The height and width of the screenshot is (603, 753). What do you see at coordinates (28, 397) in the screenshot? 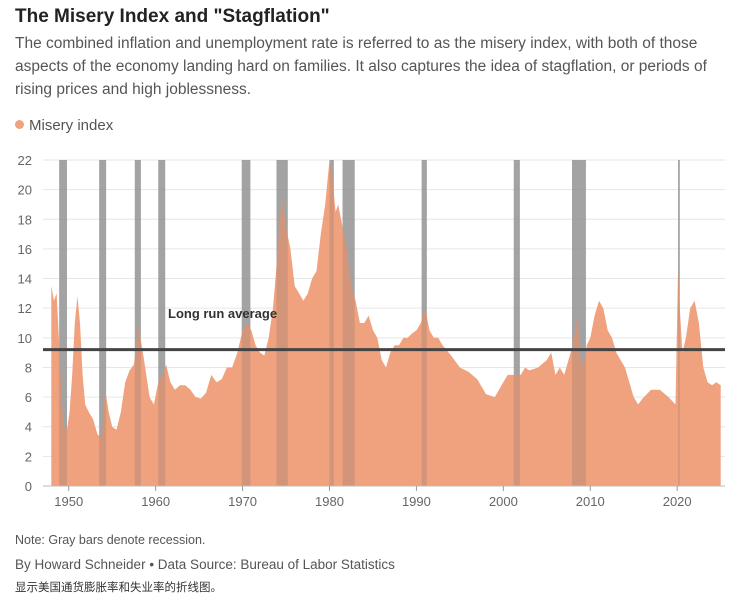
I see `y-tick-label: 6` at bounding box center [28, 397].